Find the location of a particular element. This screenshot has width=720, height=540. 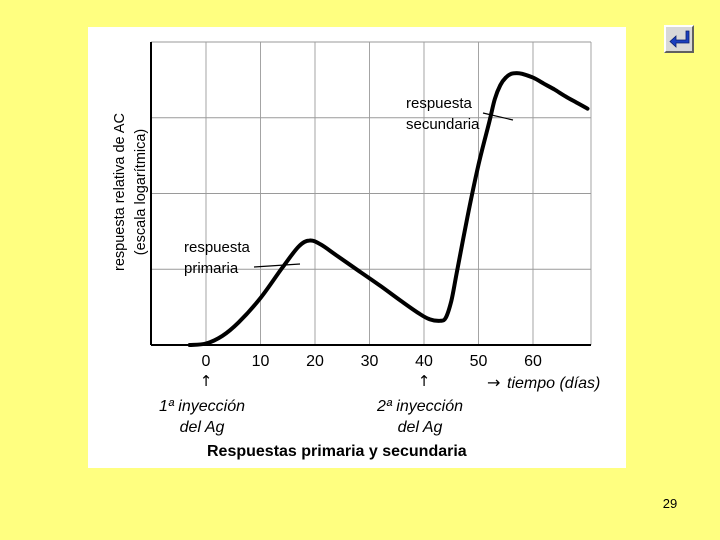

x-tick-label: 40 is located at coordinates (424, 361).